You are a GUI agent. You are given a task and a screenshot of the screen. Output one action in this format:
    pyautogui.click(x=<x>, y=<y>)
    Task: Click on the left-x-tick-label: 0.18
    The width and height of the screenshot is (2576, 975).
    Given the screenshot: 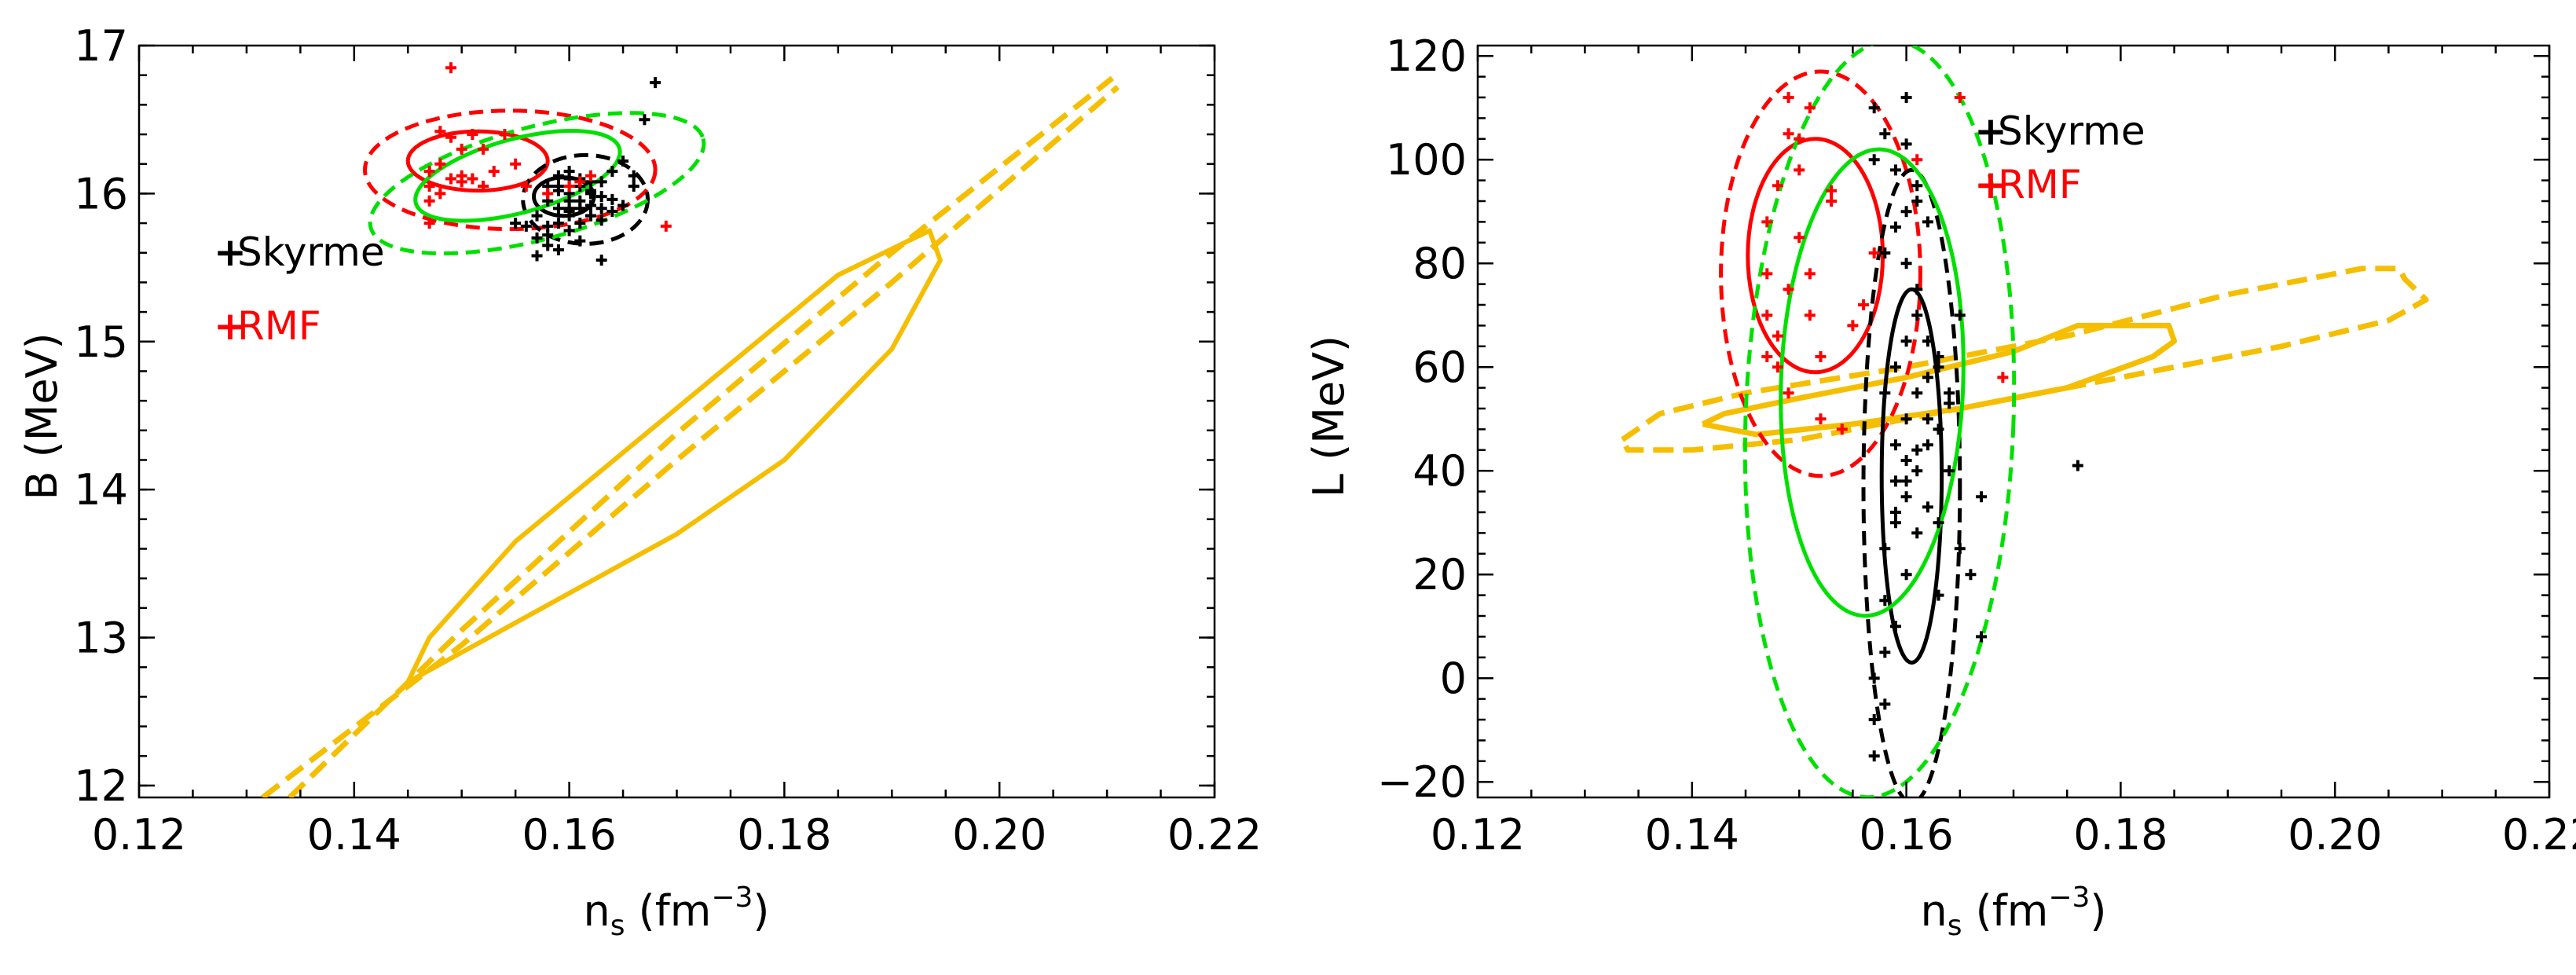 What is the action you would take?
    pyautogui.click(x=784, y=835)
    